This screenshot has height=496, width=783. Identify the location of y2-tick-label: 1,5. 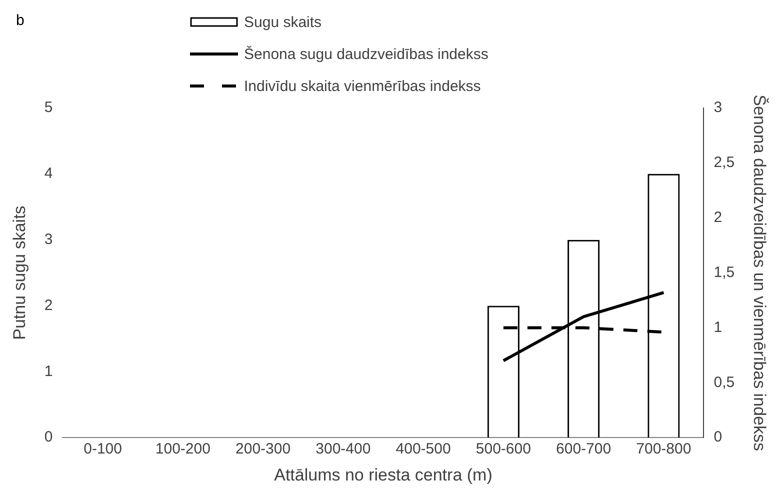
(724, 272).